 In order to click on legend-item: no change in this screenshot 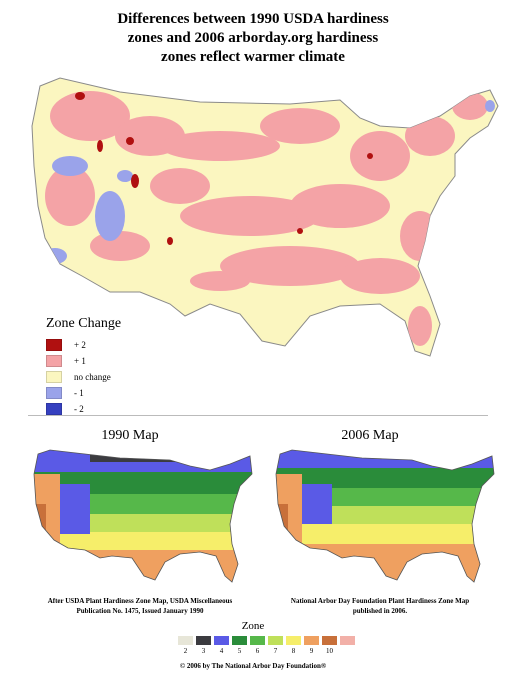, I will do `click(83, 377)`.